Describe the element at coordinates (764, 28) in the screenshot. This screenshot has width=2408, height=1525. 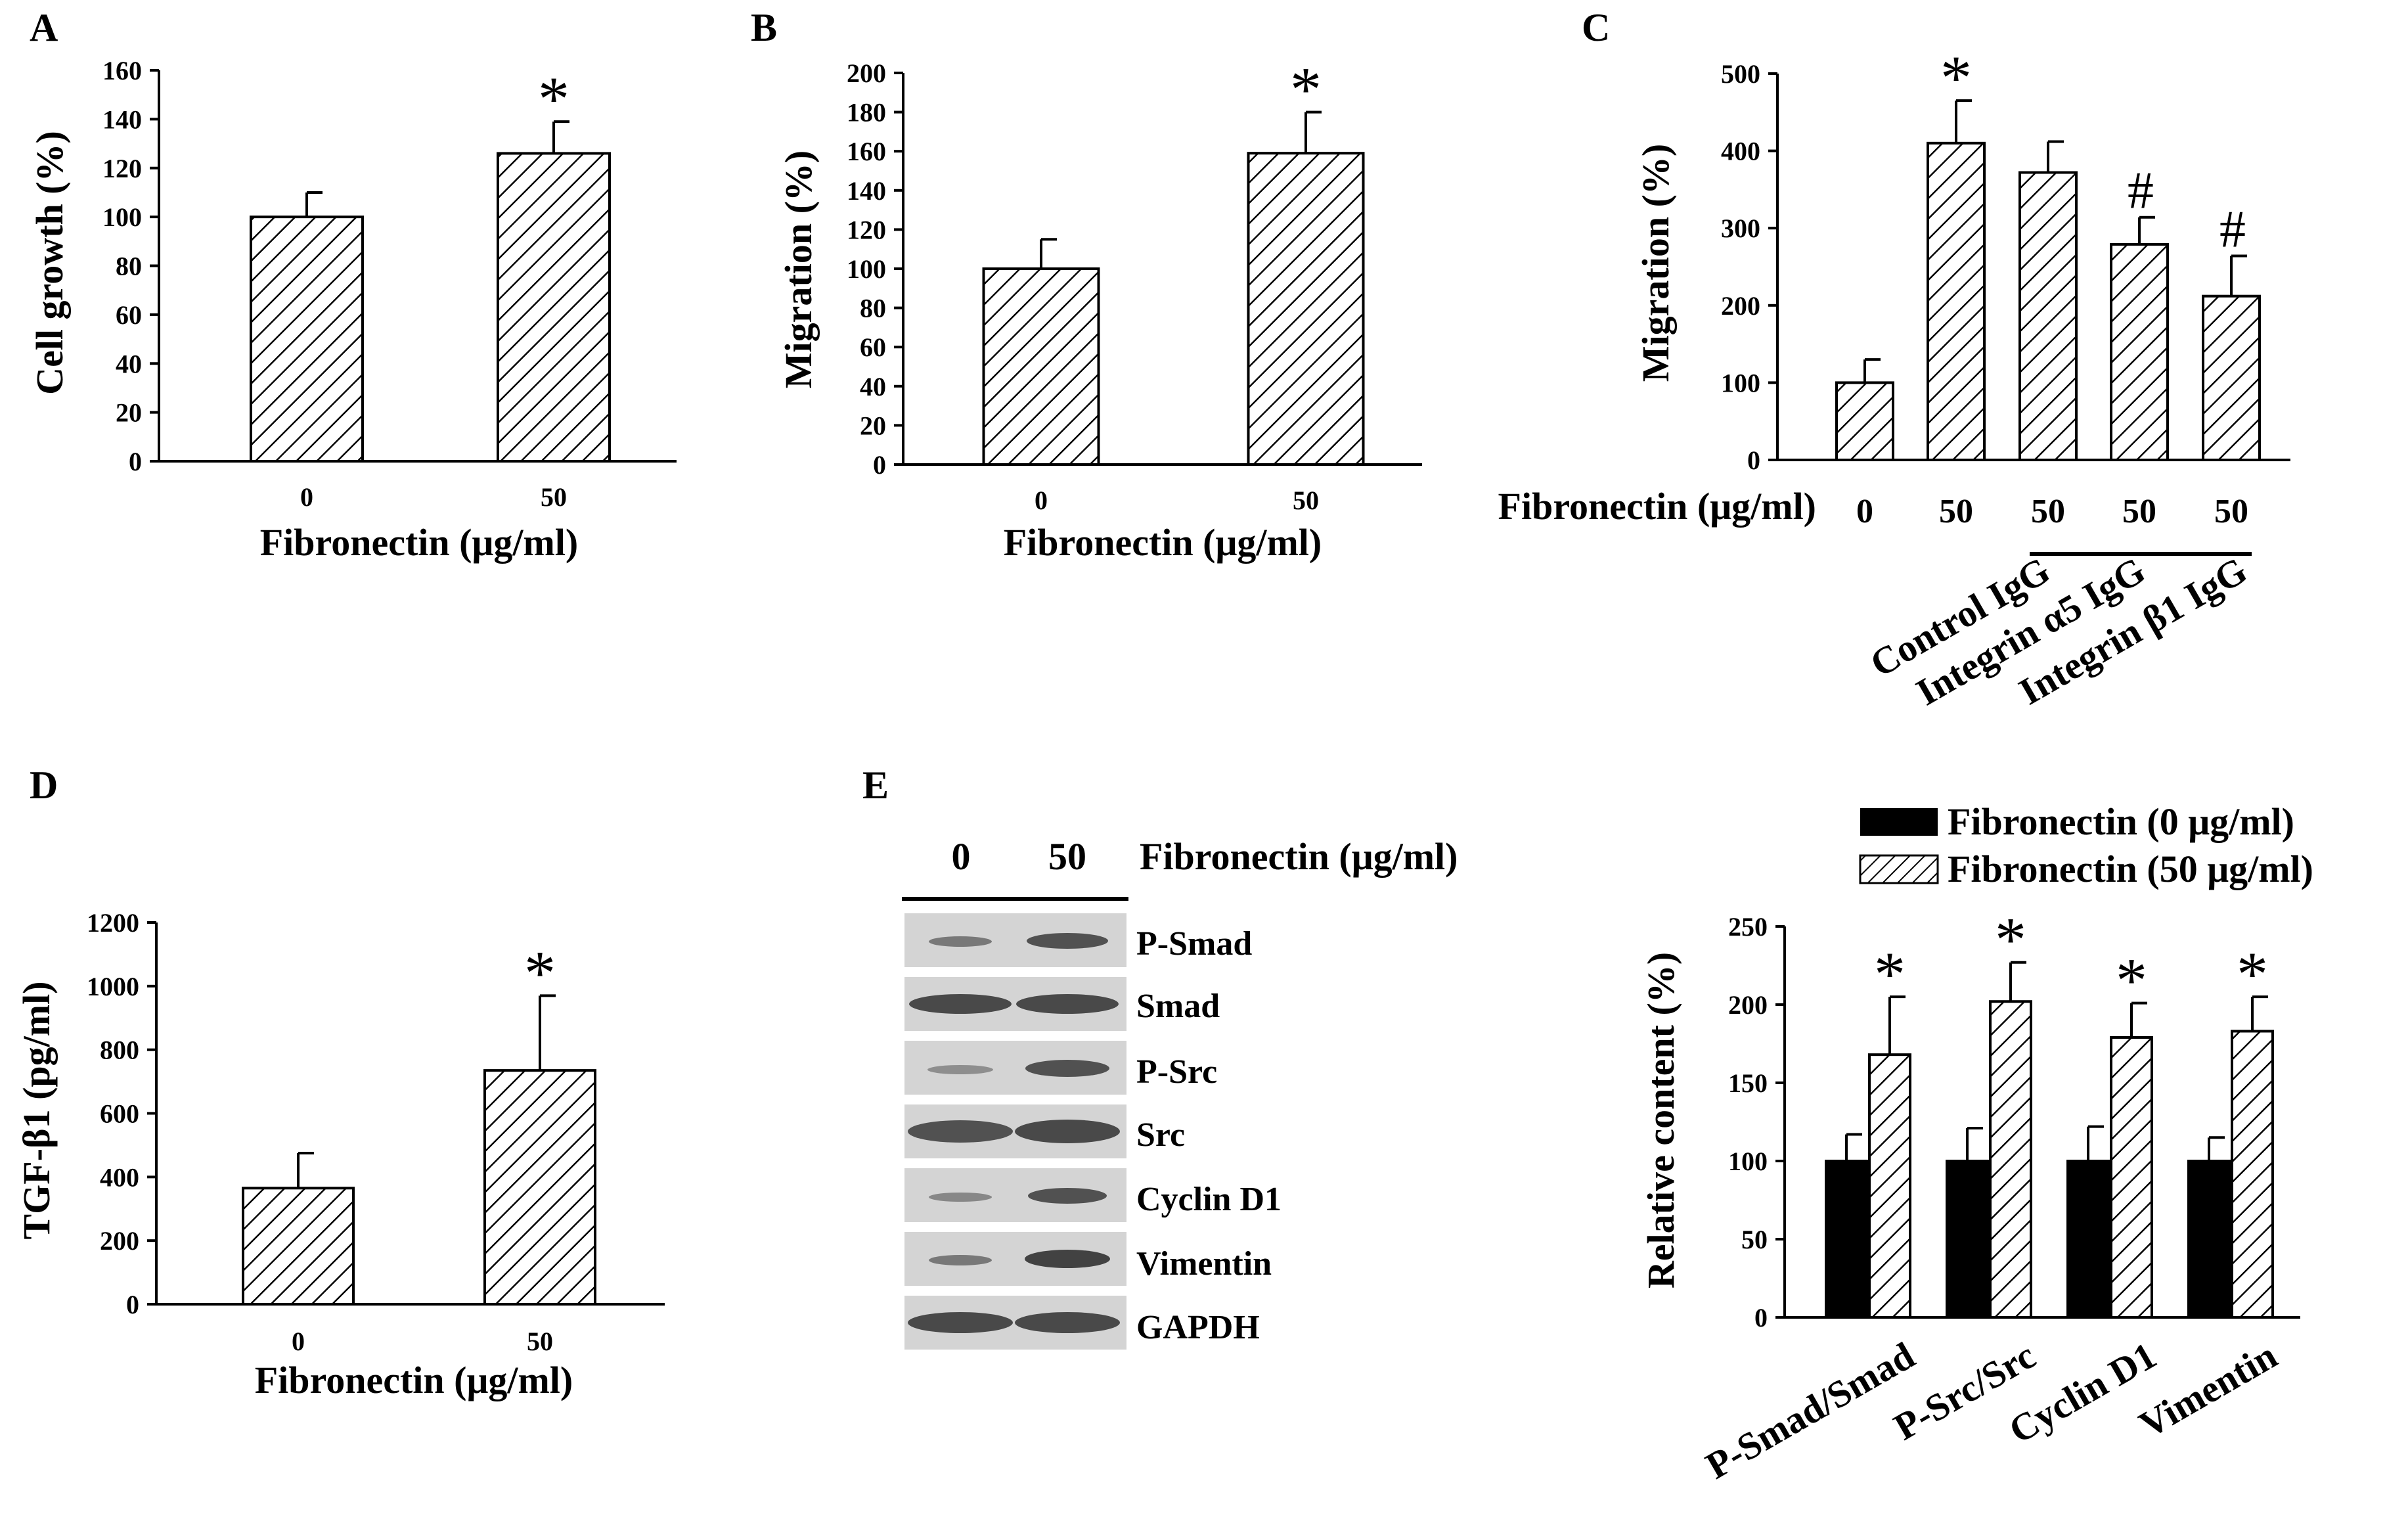
I see `panel-label-b: B` at that location.